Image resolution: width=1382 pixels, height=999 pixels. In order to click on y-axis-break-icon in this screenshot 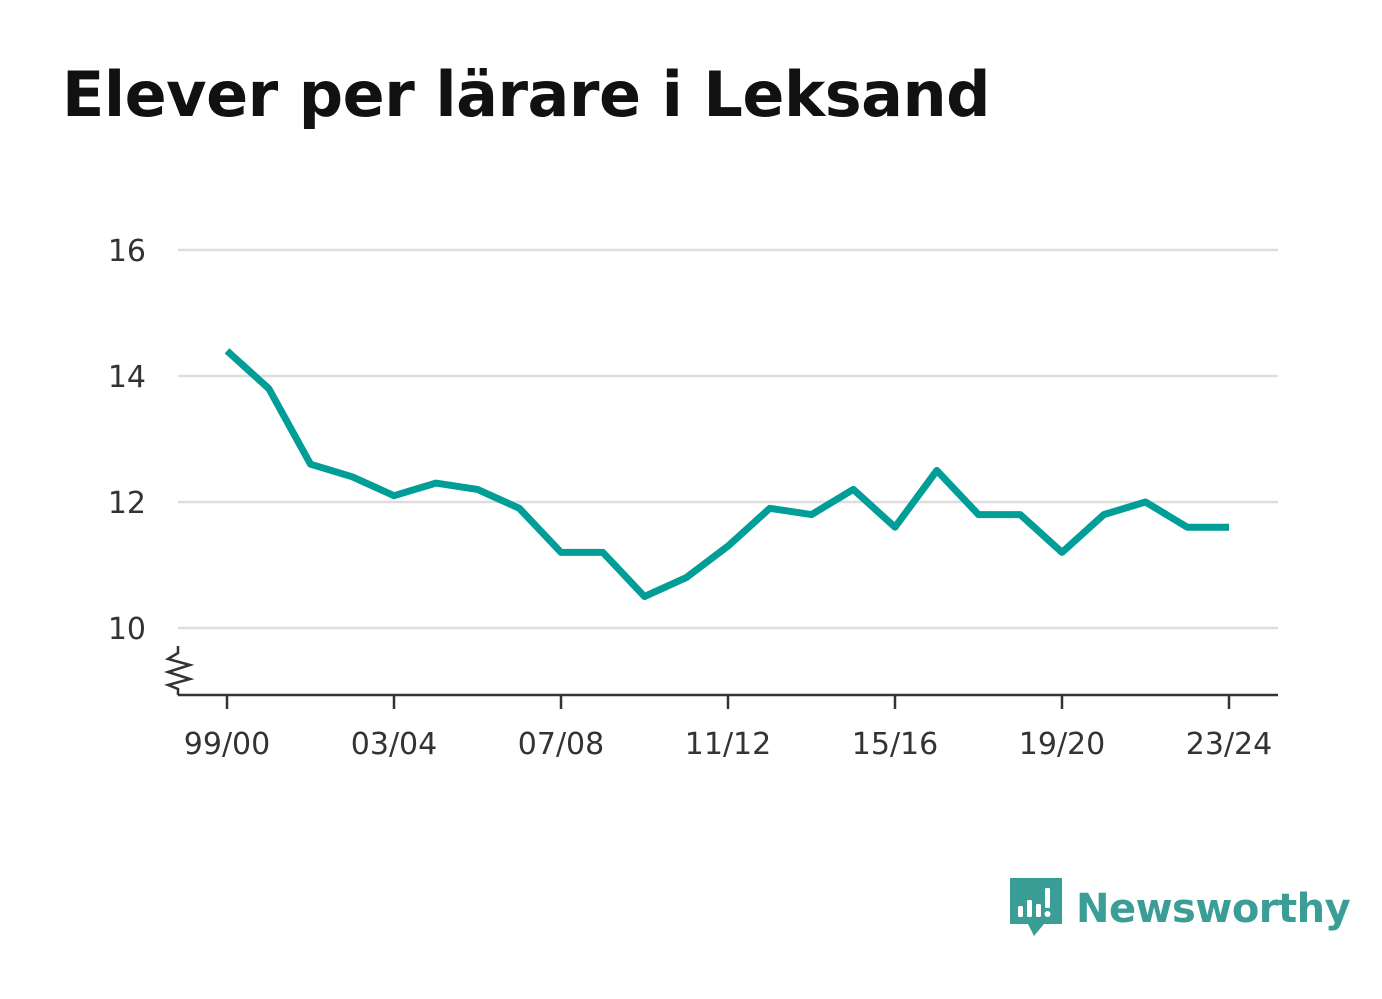, I will do `click(179, 670)`.